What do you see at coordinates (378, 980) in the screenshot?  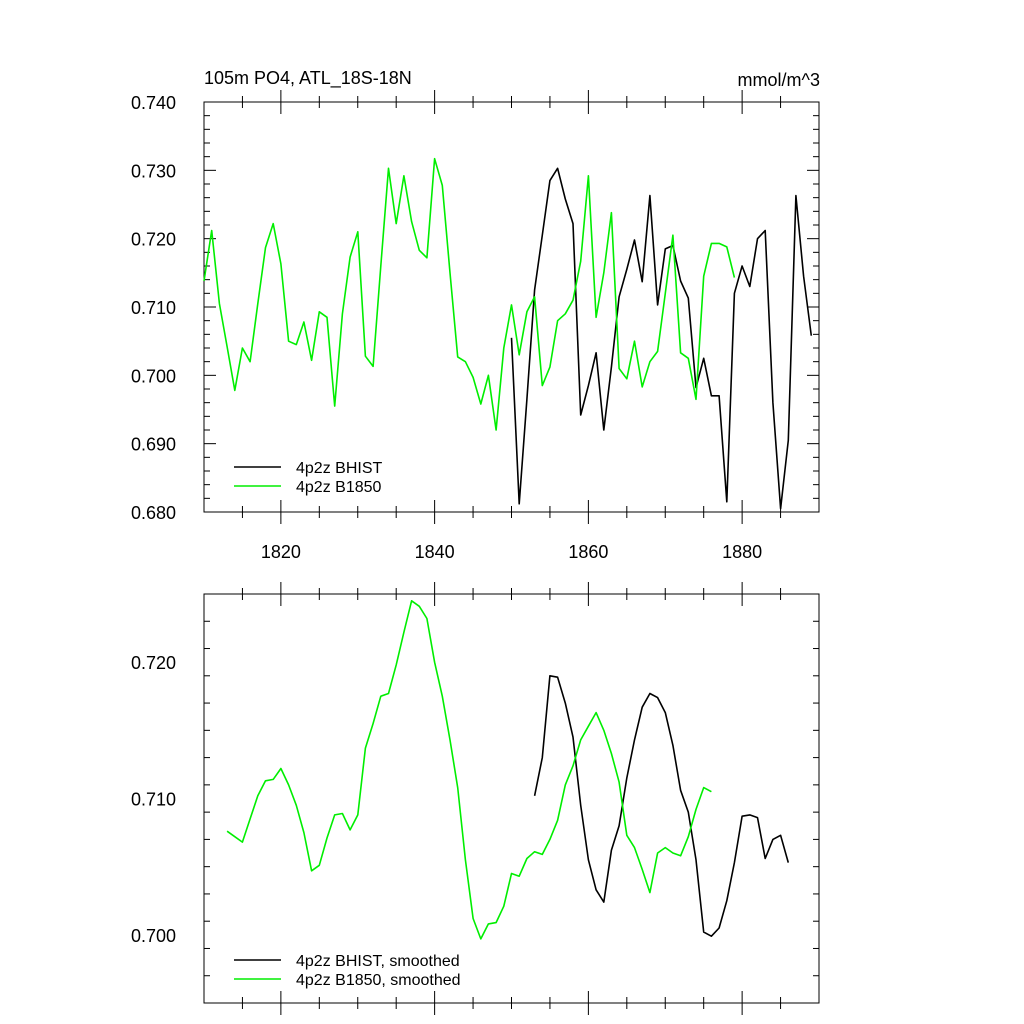 I see `legend-label: 4p2z B1850, smoothed` at bounding box center [378, 980].